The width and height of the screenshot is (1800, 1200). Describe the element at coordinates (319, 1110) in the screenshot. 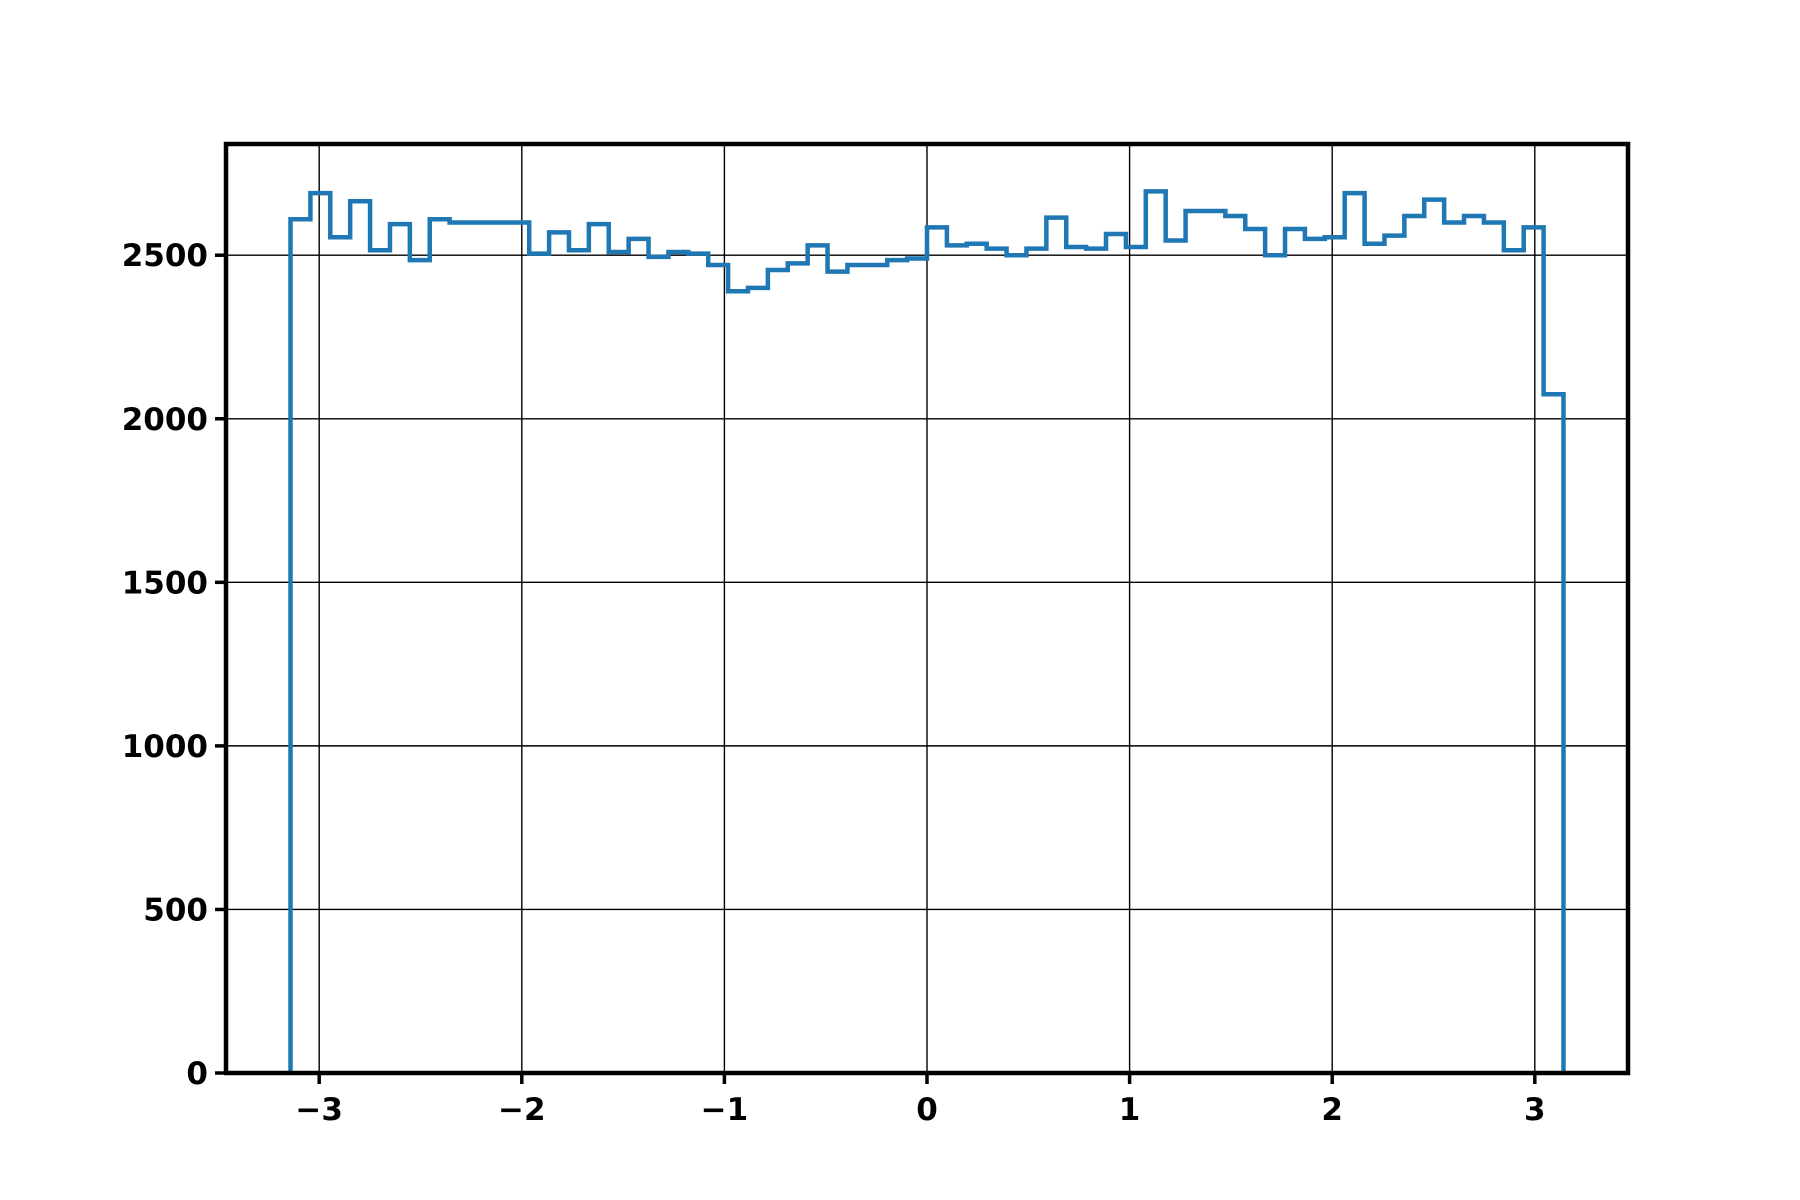

I see `x-tick-label: −3` at that location.